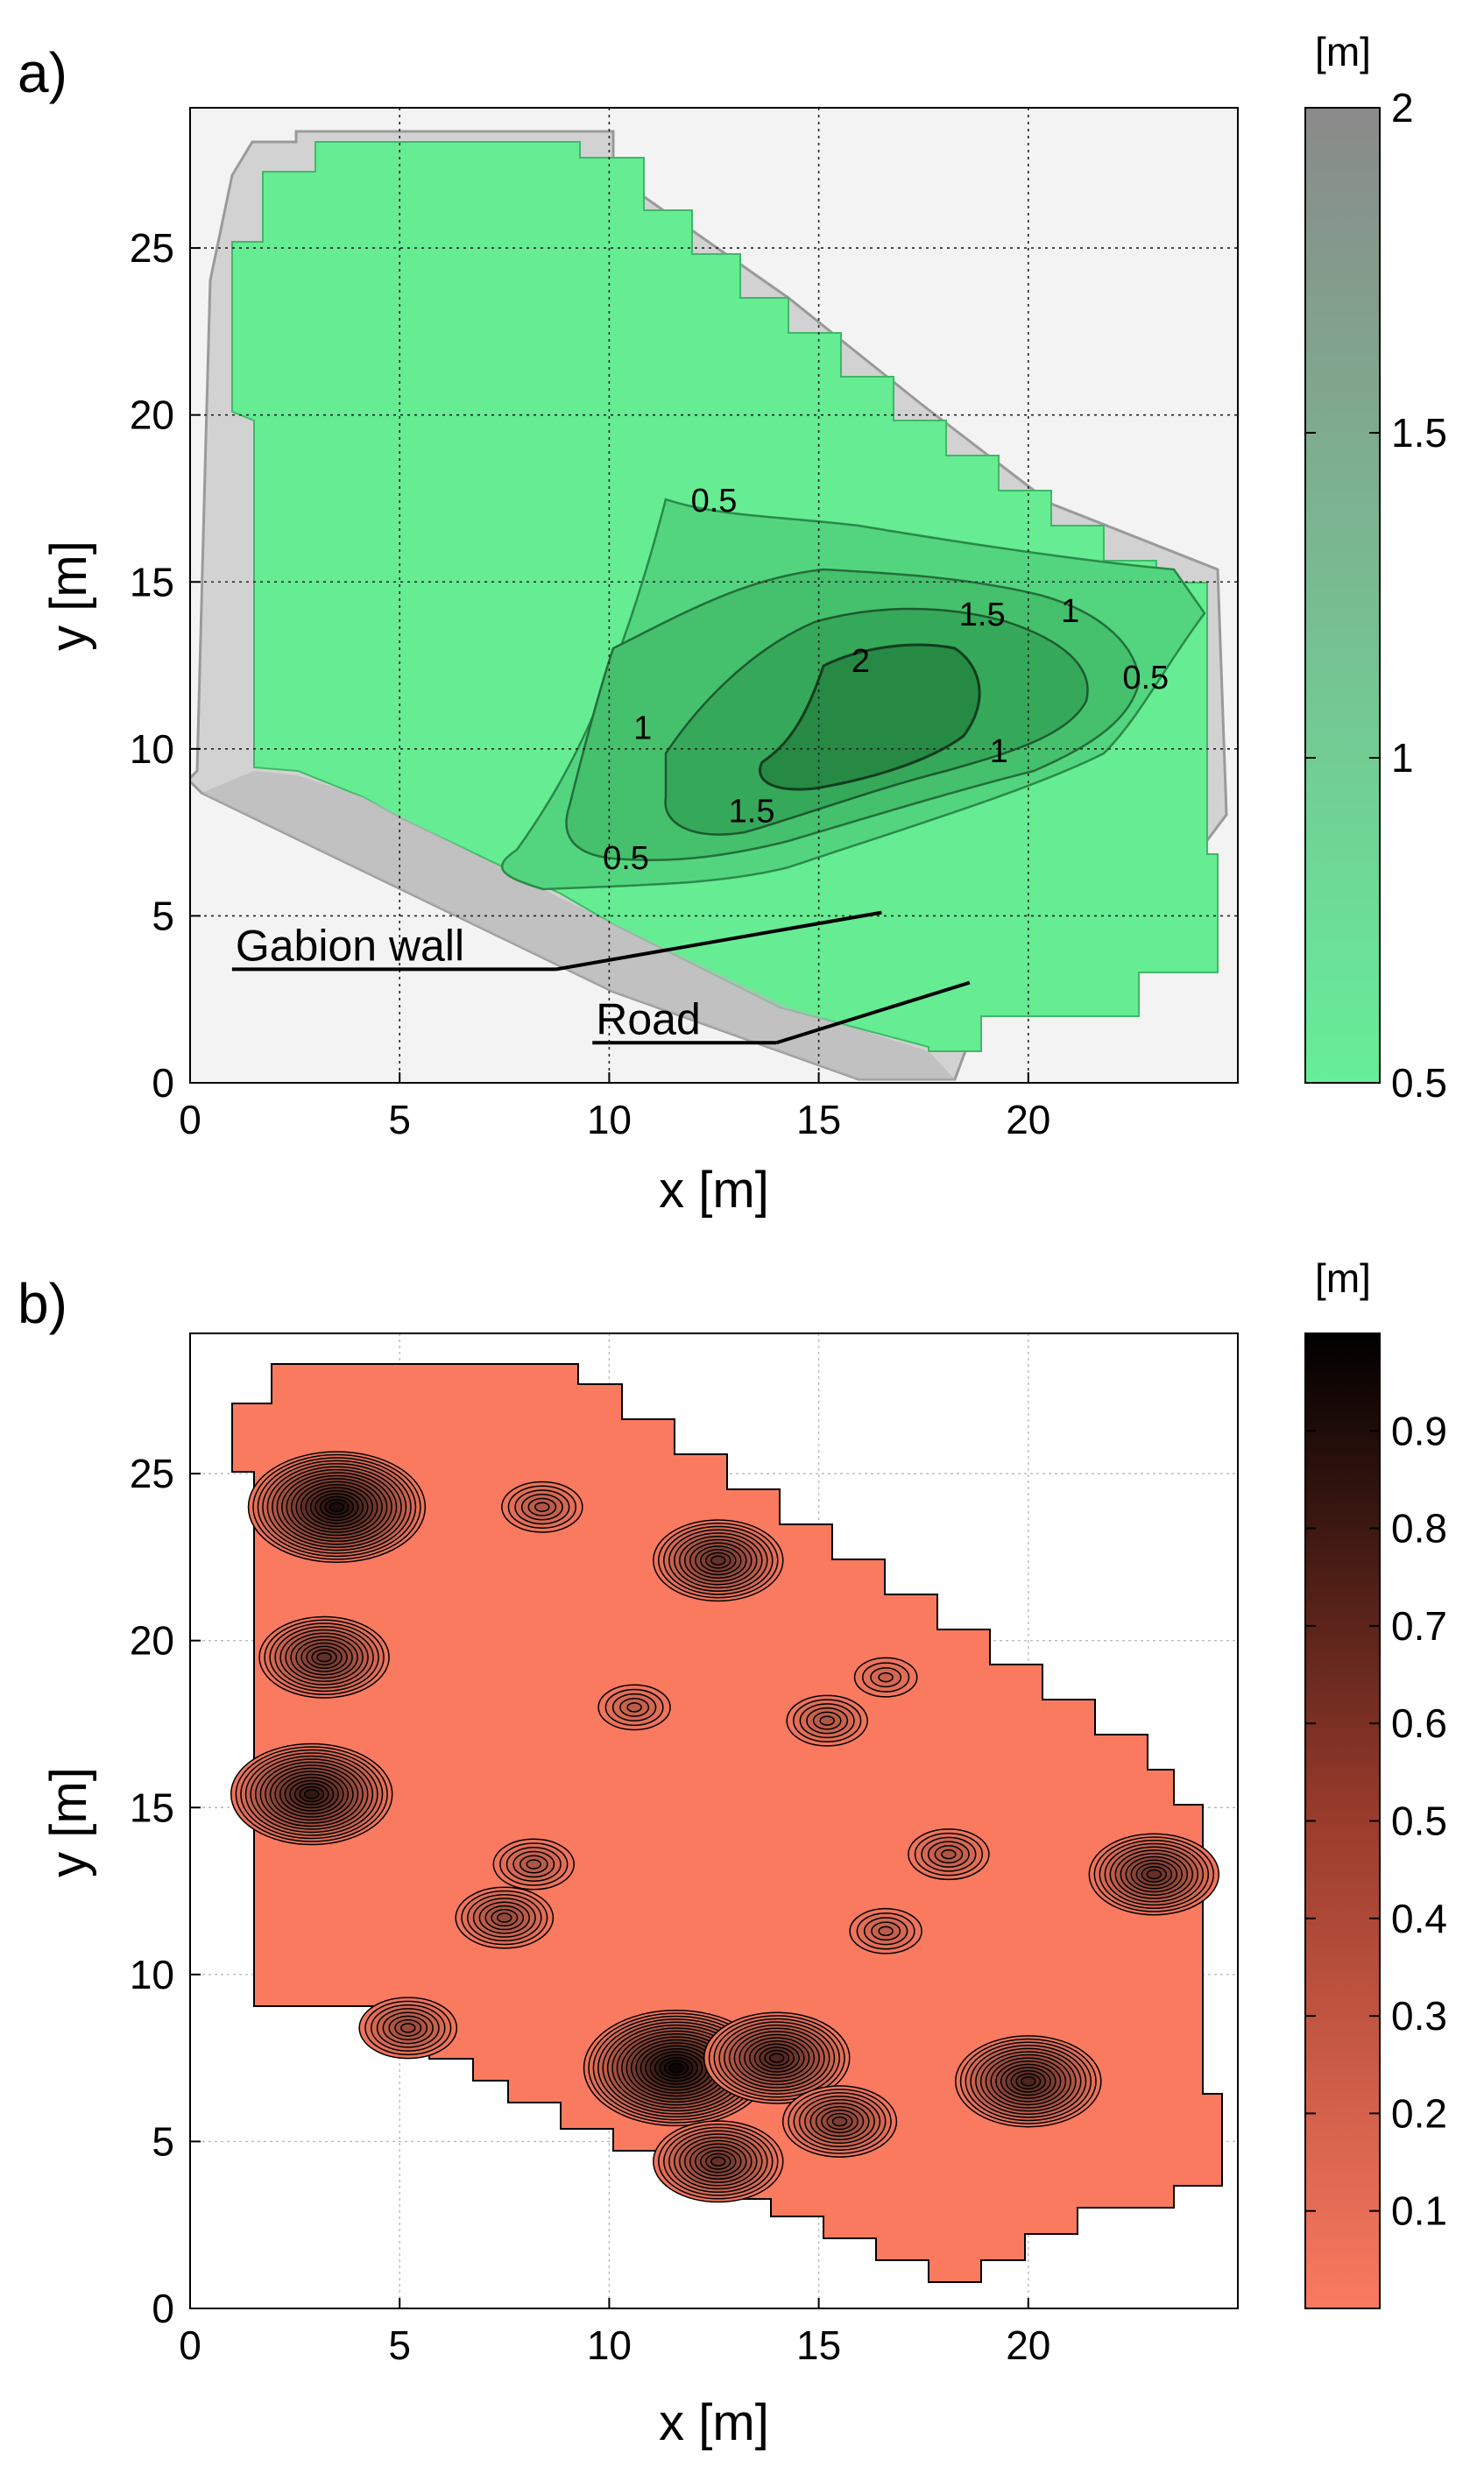 This screenshot has height=2474, width=1484. What do you see at coordinates (42, 72) in the screenshot?
I see `panel-a-label: a)` at bounding box center [42, 72].